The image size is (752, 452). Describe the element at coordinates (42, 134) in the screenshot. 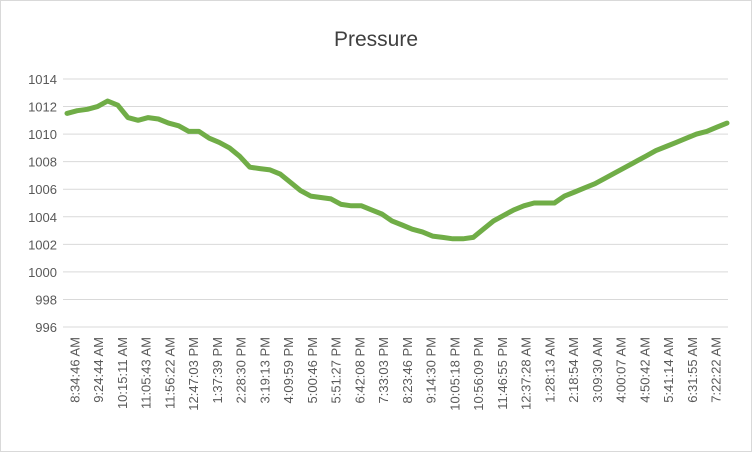

I see `y-tick-label: 1010` at that location.